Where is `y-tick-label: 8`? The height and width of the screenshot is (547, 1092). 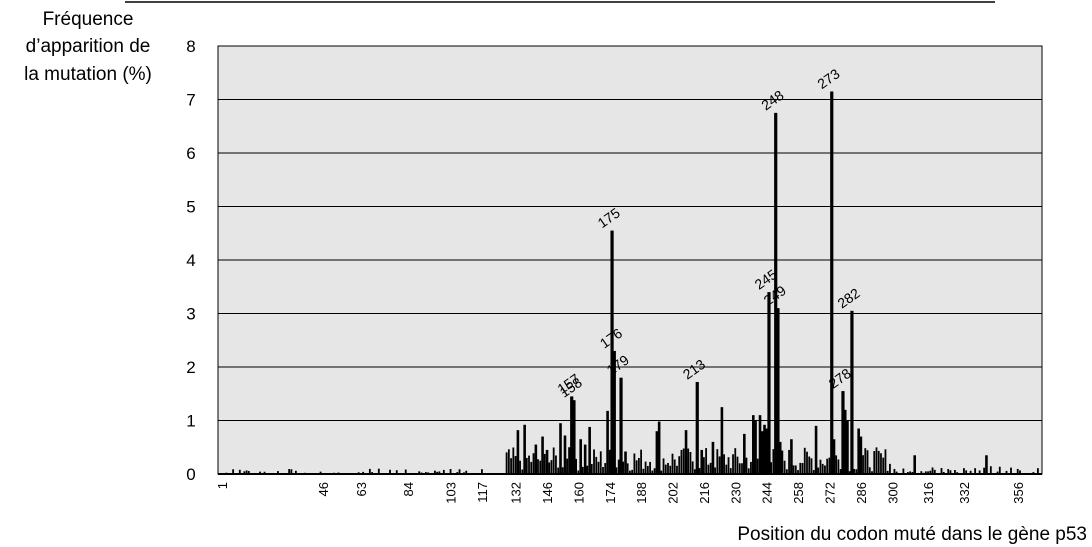 y-tick-label: 8 is located at coordinates (190, 46).